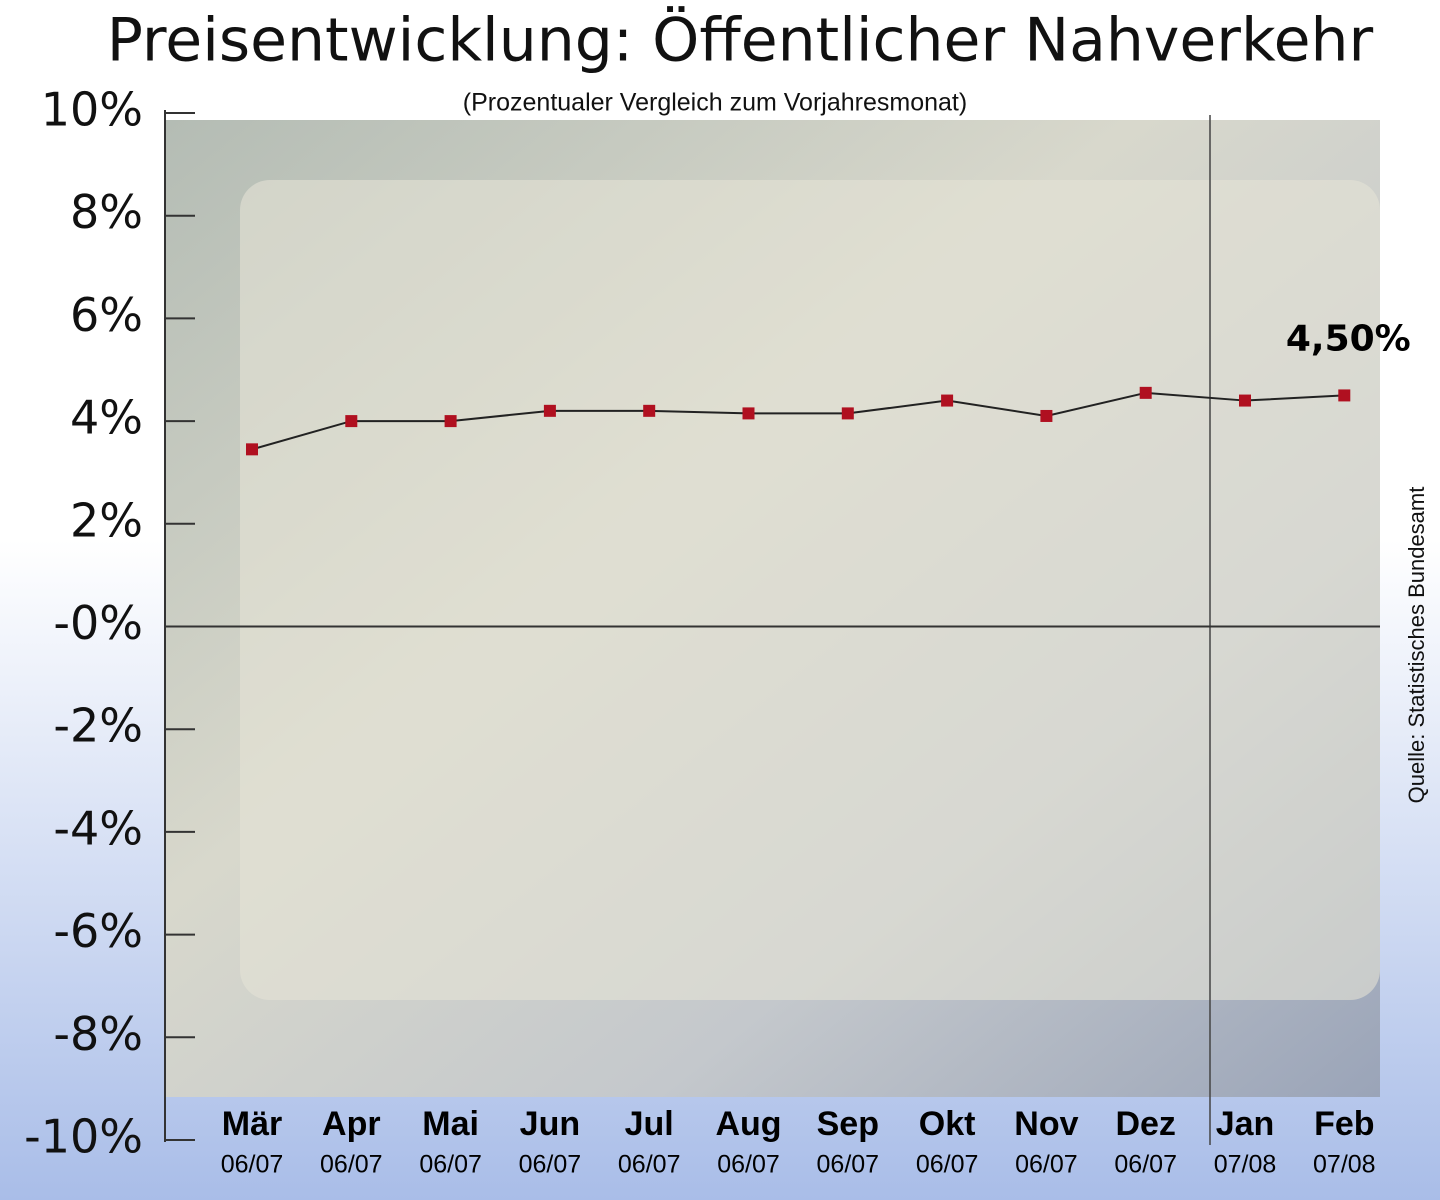 This screenshot has height=1200, width=1440. Describe the element at coordinates (748, 1124) in the screenshot. I see `x-tick-label: Aug` at that location.